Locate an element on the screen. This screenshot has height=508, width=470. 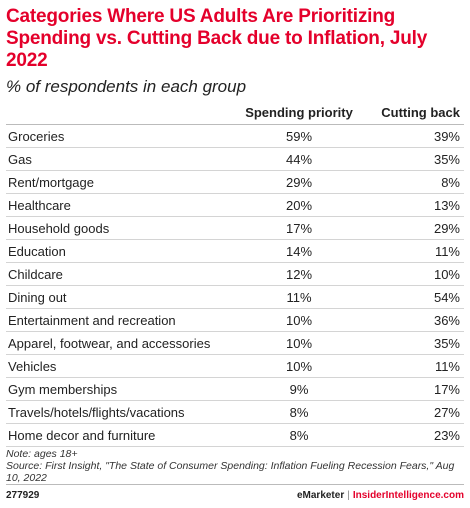
table-row: Household goods 17% 29% is located at coordinates (235, 228).